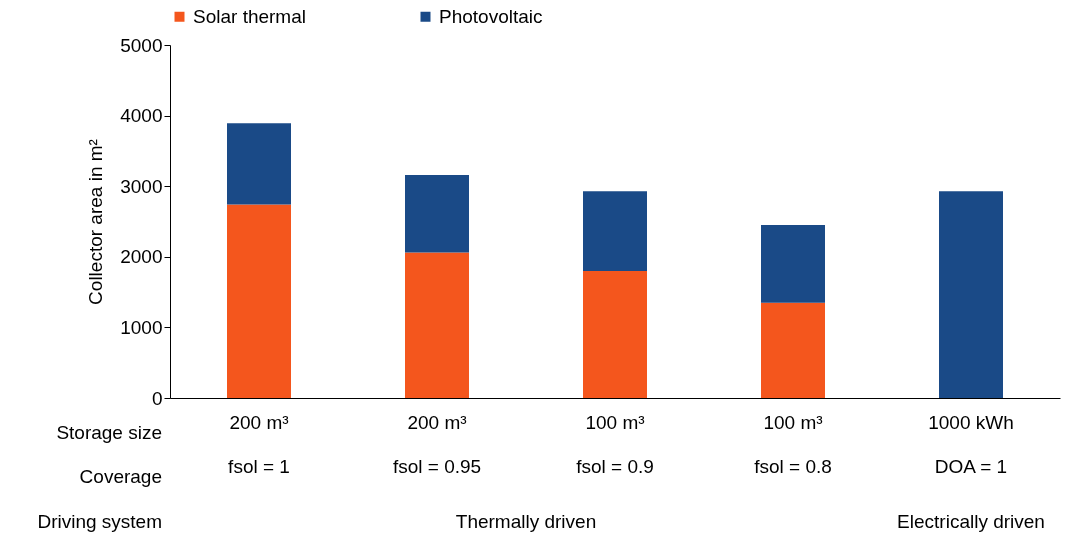  What do you see at coordinates (96, 222) in the screenshot?
I see `y-axis-title: Collector area in m²` at bounding box center [96, 222].